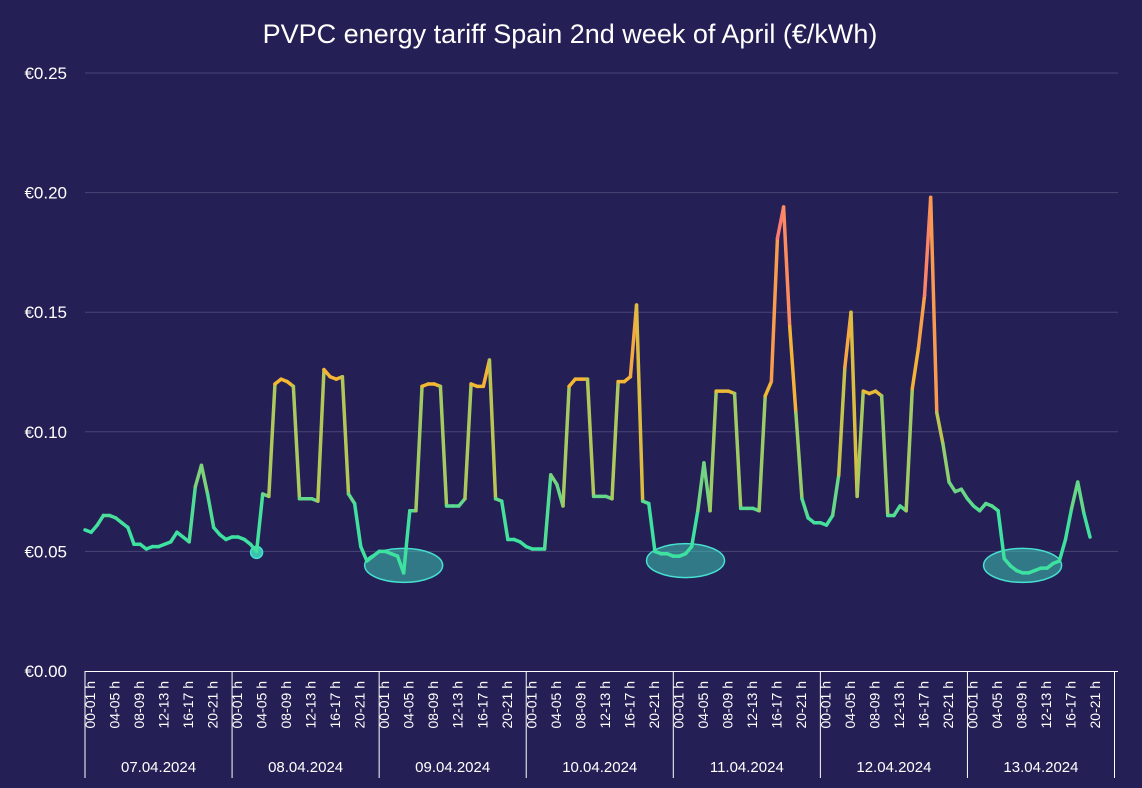  Describe the element at coordinates (45, 372) in the screenshot. I see `y-axis-ticks: €0.00 €0.05 €0.10 €0.15 €0.20 €0.25` at that location.